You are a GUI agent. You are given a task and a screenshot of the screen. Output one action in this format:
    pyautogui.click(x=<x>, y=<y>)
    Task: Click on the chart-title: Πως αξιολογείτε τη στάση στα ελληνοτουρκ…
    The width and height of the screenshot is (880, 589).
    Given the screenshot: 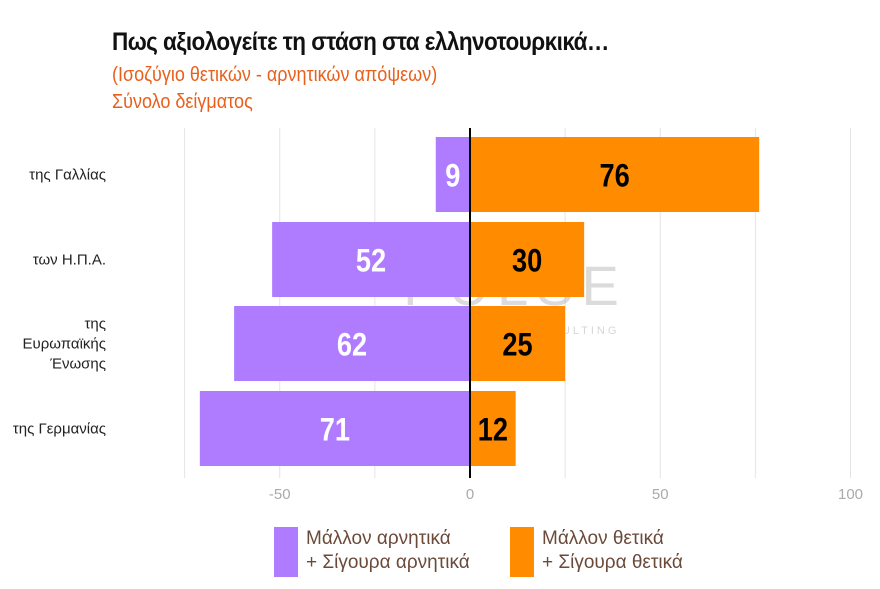 What is the action you would take?
    pyautogui.click(x=360, y=42)
    